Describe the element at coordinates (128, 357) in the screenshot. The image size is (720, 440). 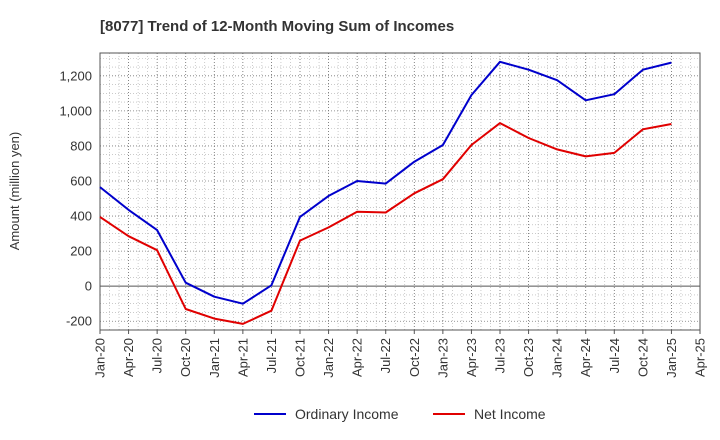
I see `x-tick-label: Apr-20` at that location.